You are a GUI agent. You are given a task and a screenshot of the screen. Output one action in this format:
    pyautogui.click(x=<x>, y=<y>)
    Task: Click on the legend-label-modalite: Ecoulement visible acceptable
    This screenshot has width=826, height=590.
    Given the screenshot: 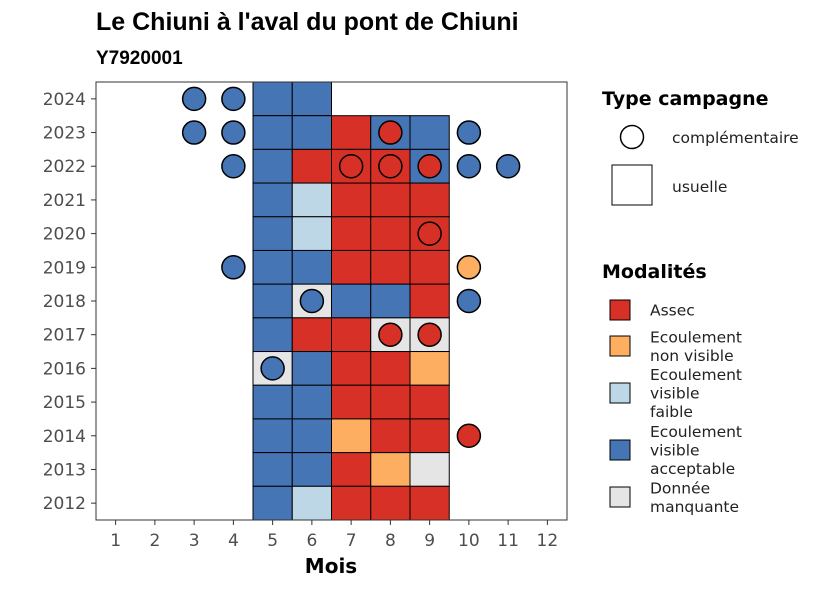 What is the action you would take?
    pyautogui.click(x=696, y=450)
    